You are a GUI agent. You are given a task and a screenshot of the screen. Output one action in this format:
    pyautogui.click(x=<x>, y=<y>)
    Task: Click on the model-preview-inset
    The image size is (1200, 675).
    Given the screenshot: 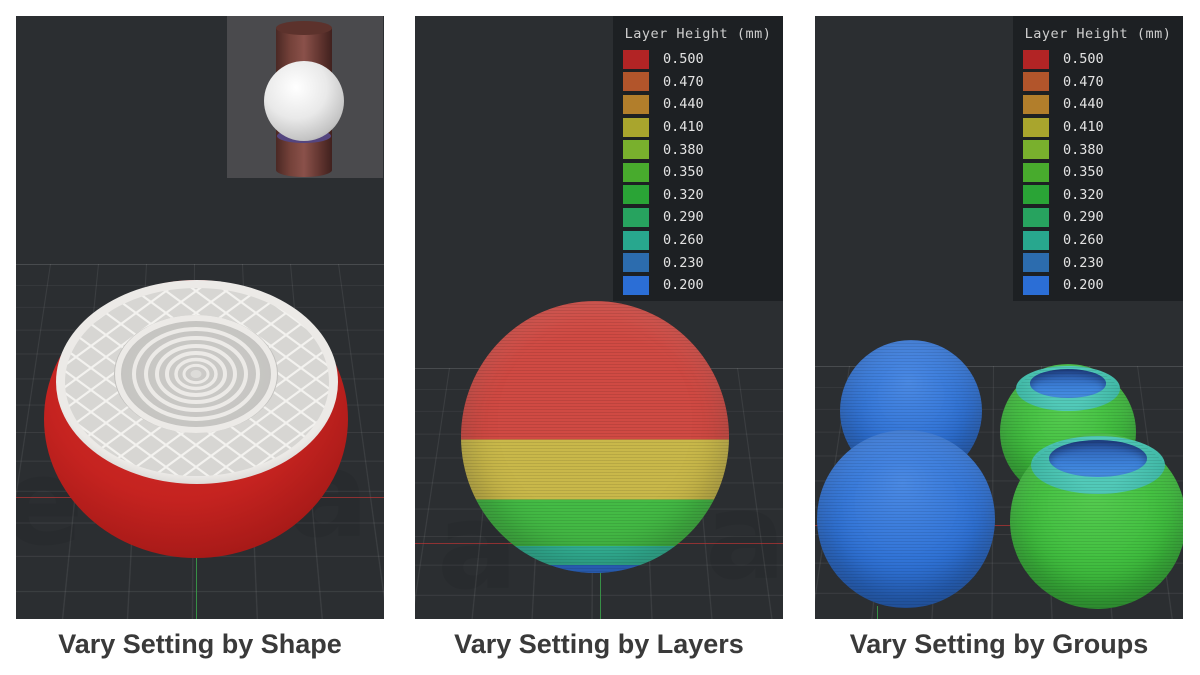 What is the action you would take?
    pyautogui.click(x=305, y=97)
    